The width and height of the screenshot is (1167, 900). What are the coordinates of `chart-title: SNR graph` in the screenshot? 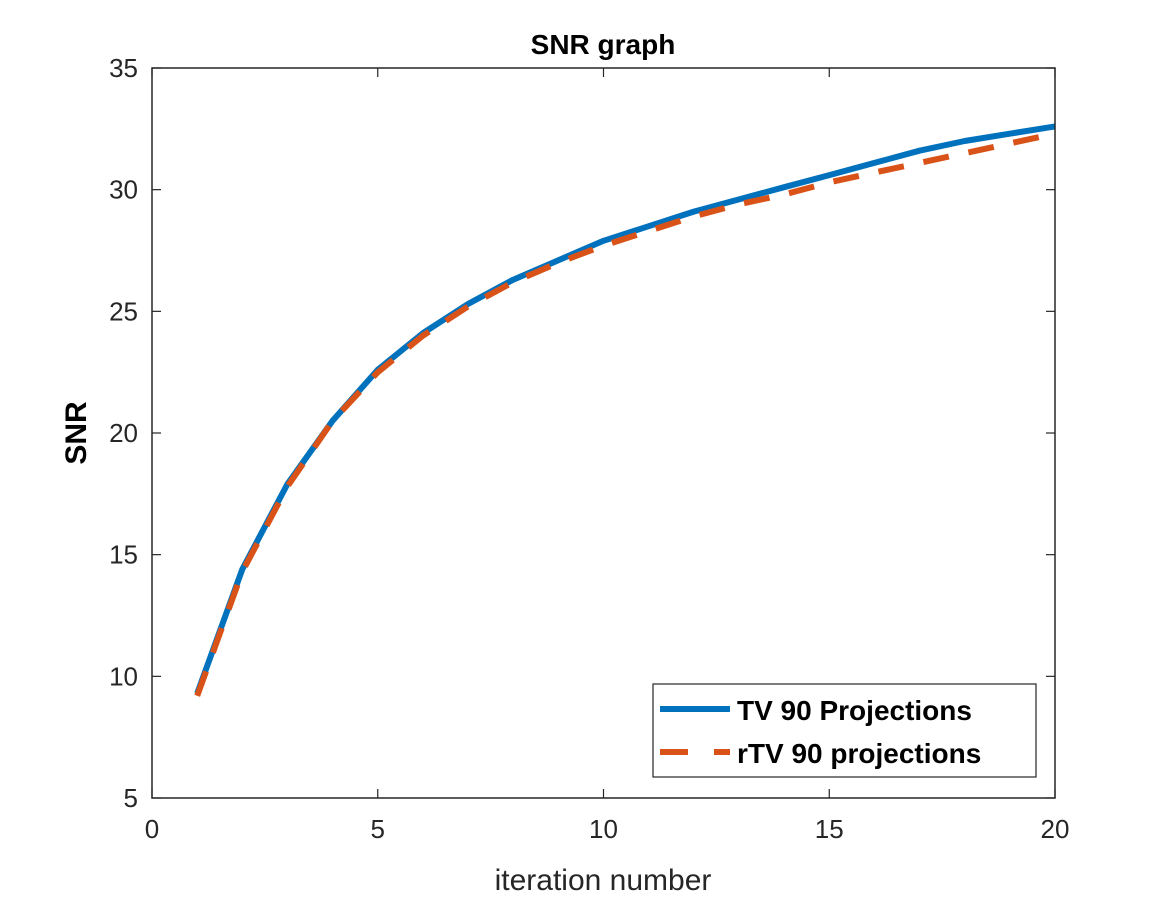 It's located at (603, 44).